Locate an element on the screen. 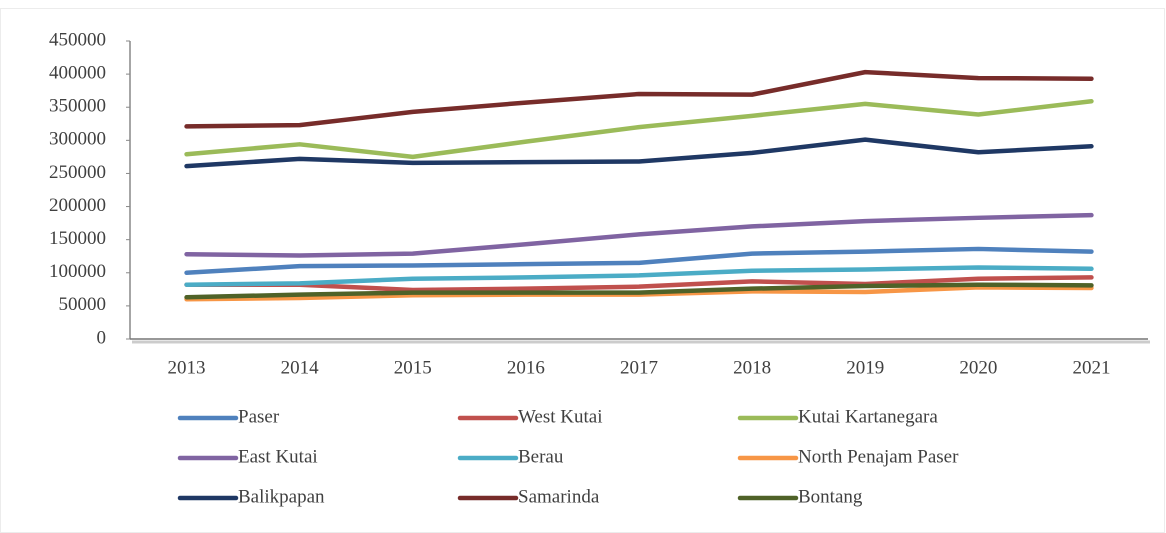 The width and height of the screenshot is (1166, 533). y-tick-label: 200000 is located at coordinates (77, 205).